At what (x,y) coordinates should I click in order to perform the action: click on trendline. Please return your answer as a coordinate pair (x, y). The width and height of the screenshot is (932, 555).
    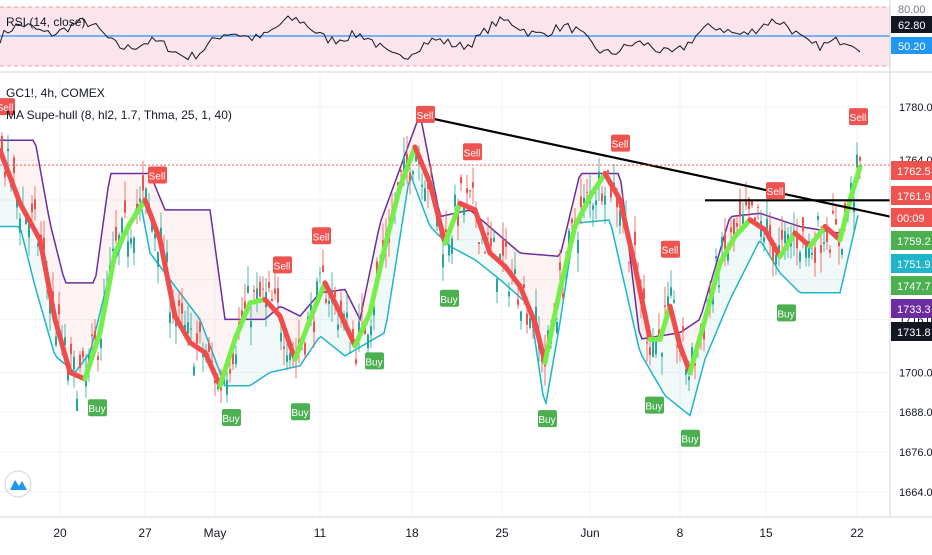
    Looking at the image, I should click on (657, 167).